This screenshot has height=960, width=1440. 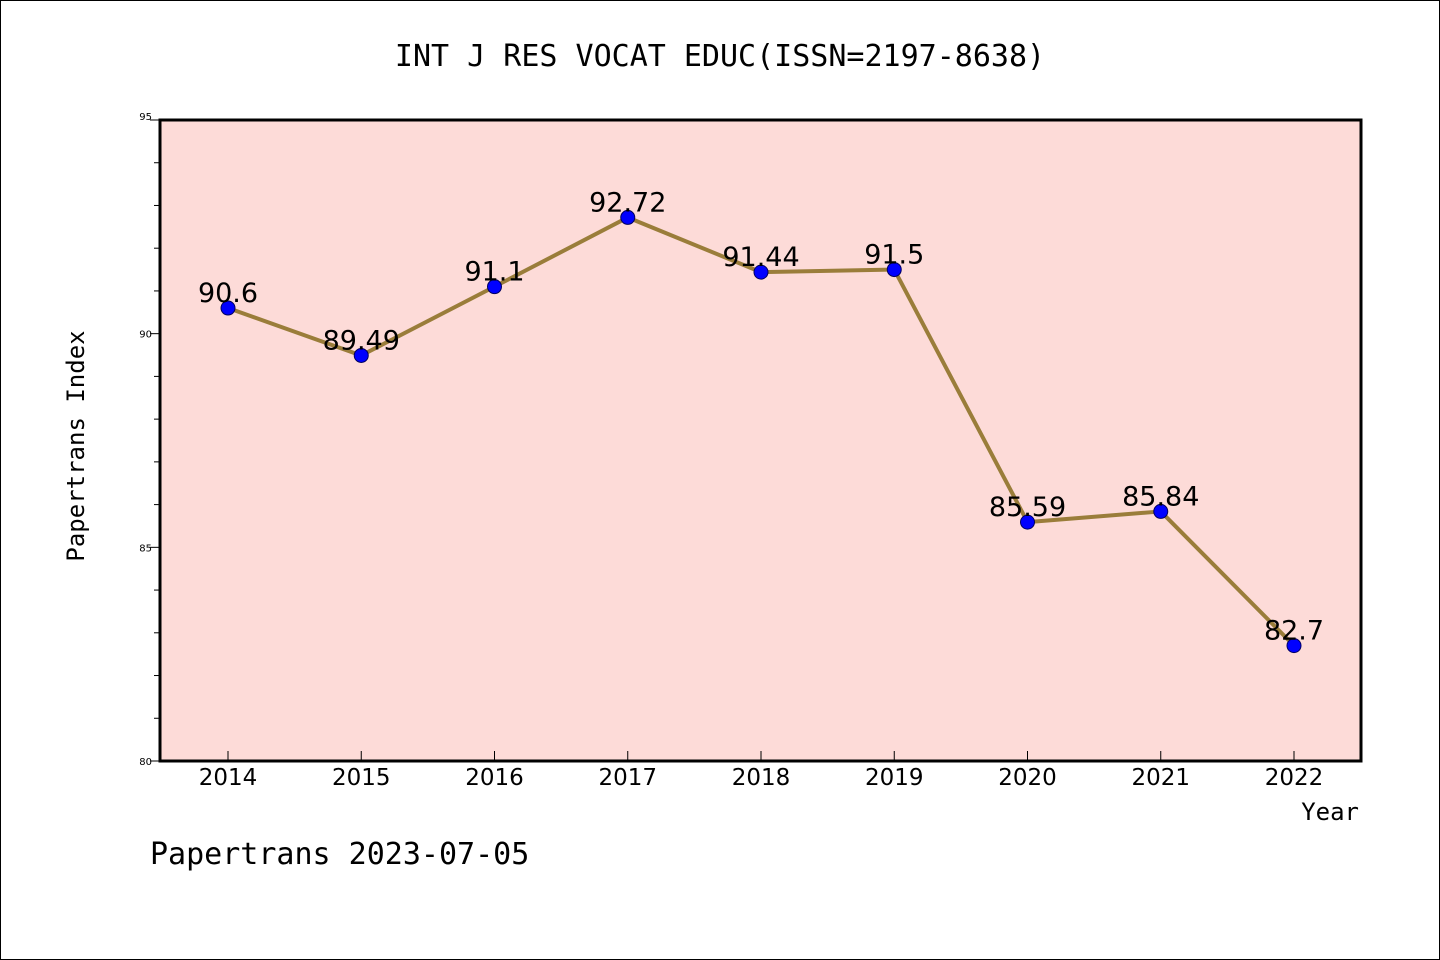 I want to click on x-tick-label: 2021, so click(x=1160, y=778).